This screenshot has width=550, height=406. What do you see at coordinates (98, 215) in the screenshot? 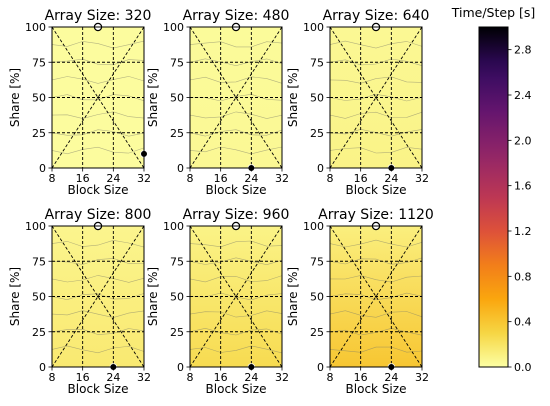
I see `subplot-title: Array Size: 800` at bounding box center [98, 215].